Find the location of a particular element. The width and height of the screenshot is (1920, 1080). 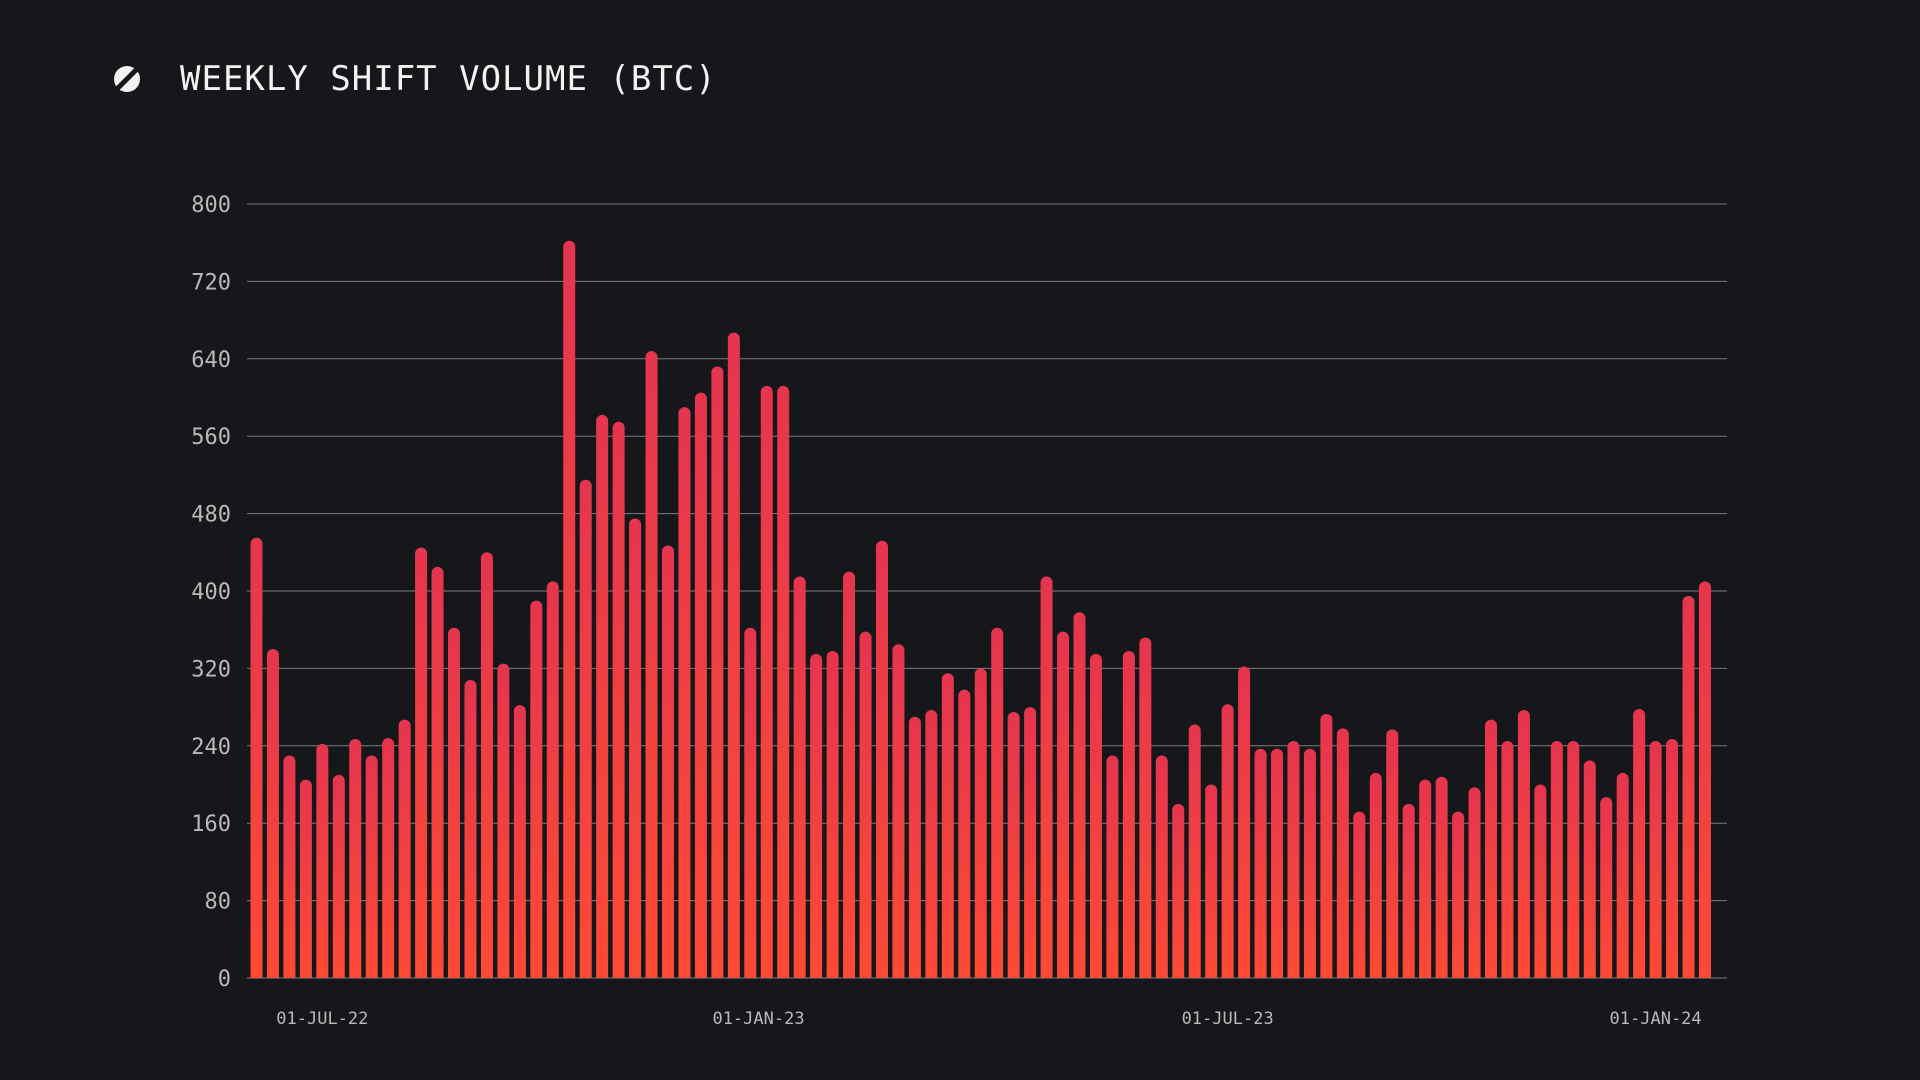

x-tick-label: 01-JUL-22 is located at coordinates (322, 1019).